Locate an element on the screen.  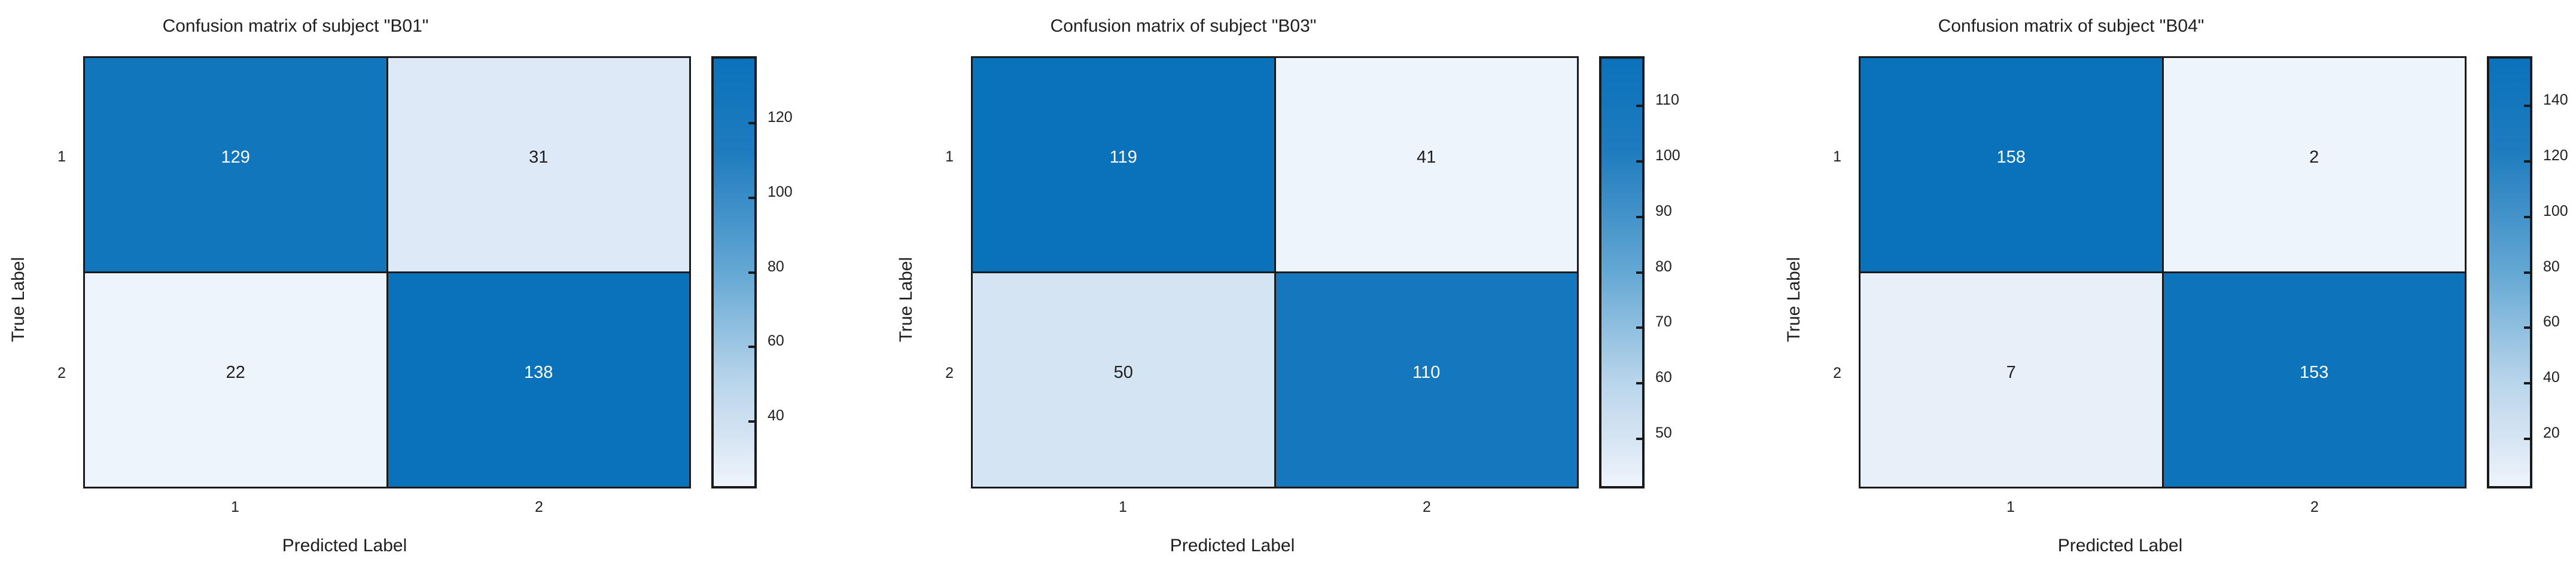
panel-title: Confusion matrix of subject "B01" is located at coordinates (295, 26).